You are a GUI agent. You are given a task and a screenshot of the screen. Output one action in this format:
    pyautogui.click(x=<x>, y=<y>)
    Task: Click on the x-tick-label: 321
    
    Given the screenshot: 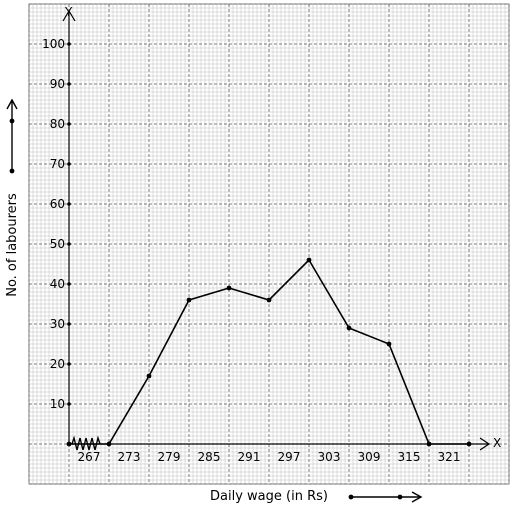 What is the action you would take?
    pyautogui.click(x=449, y=457)
    